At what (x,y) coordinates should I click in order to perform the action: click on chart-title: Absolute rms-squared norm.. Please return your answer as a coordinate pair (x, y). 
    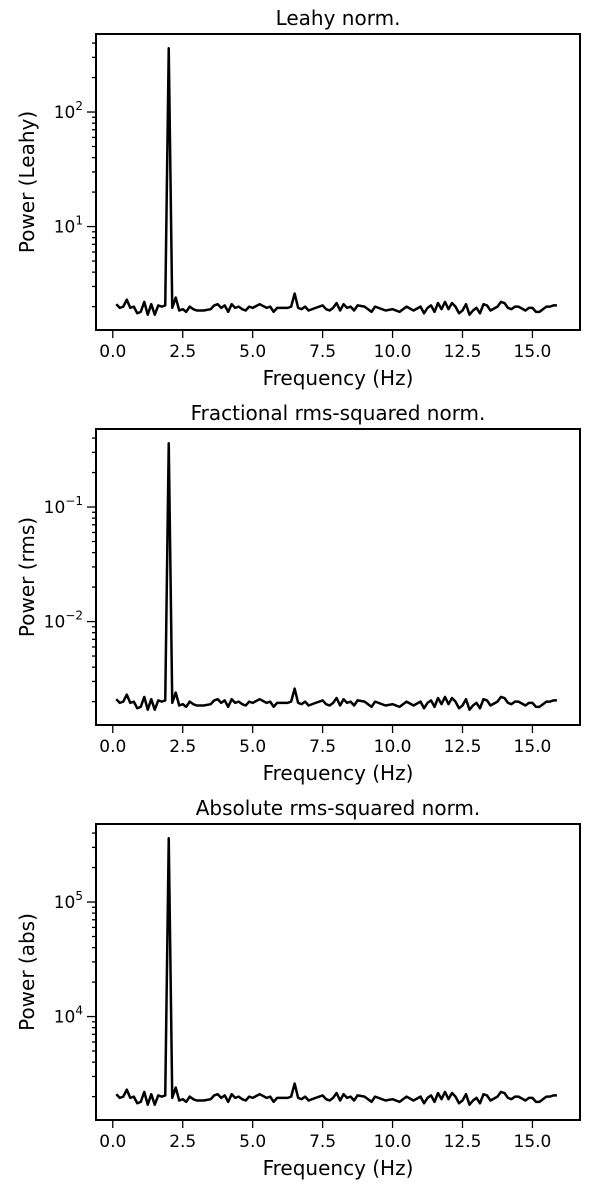
    Looking at the image, I should click on (338, 808).